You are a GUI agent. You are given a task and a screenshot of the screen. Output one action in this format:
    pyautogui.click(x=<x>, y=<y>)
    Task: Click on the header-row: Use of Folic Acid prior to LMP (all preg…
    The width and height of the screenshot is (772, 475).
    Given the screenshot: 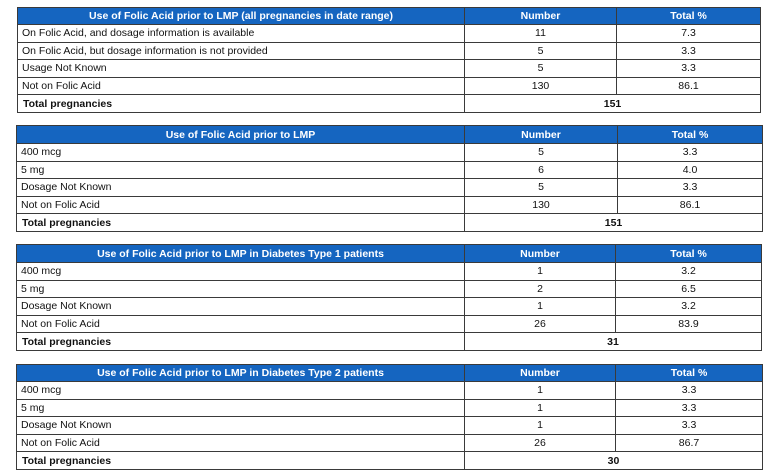 What is the action you would take?
    pyautogui.click(x=389, y=16)
    